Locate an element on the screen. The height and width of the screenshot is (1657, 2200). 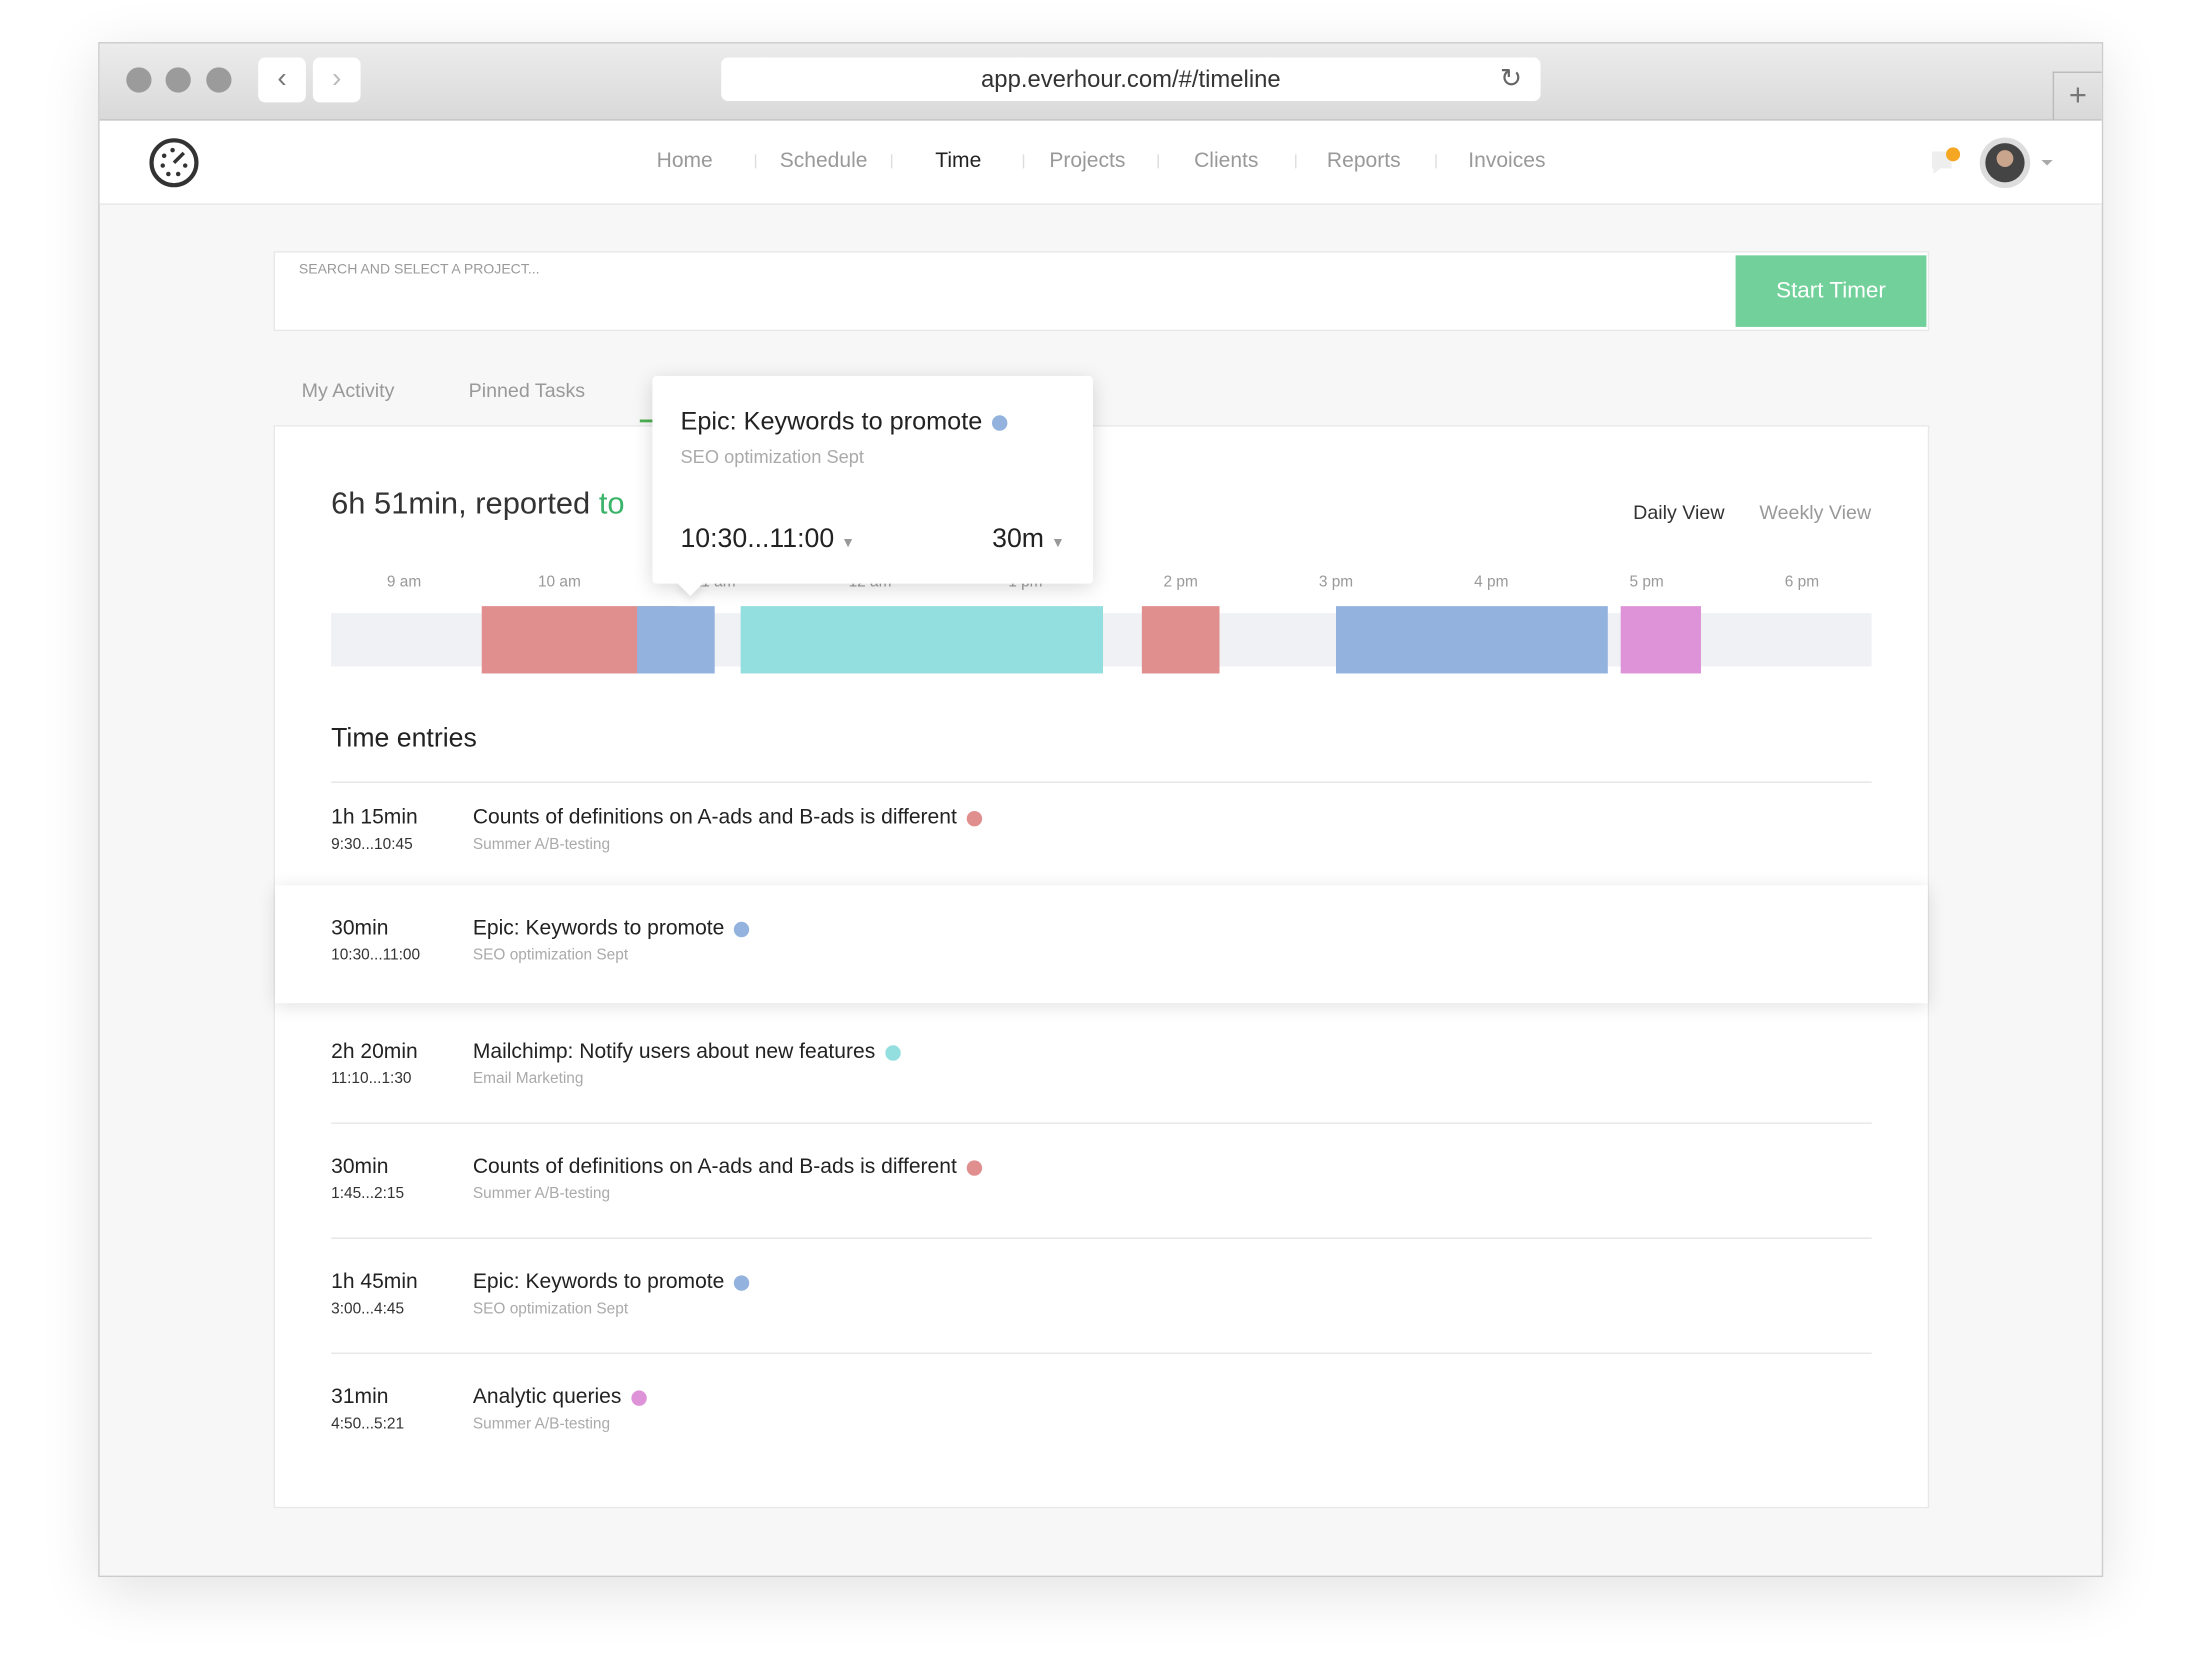
duration-select: 30m ▼ is located at coordinates (1028, 539).